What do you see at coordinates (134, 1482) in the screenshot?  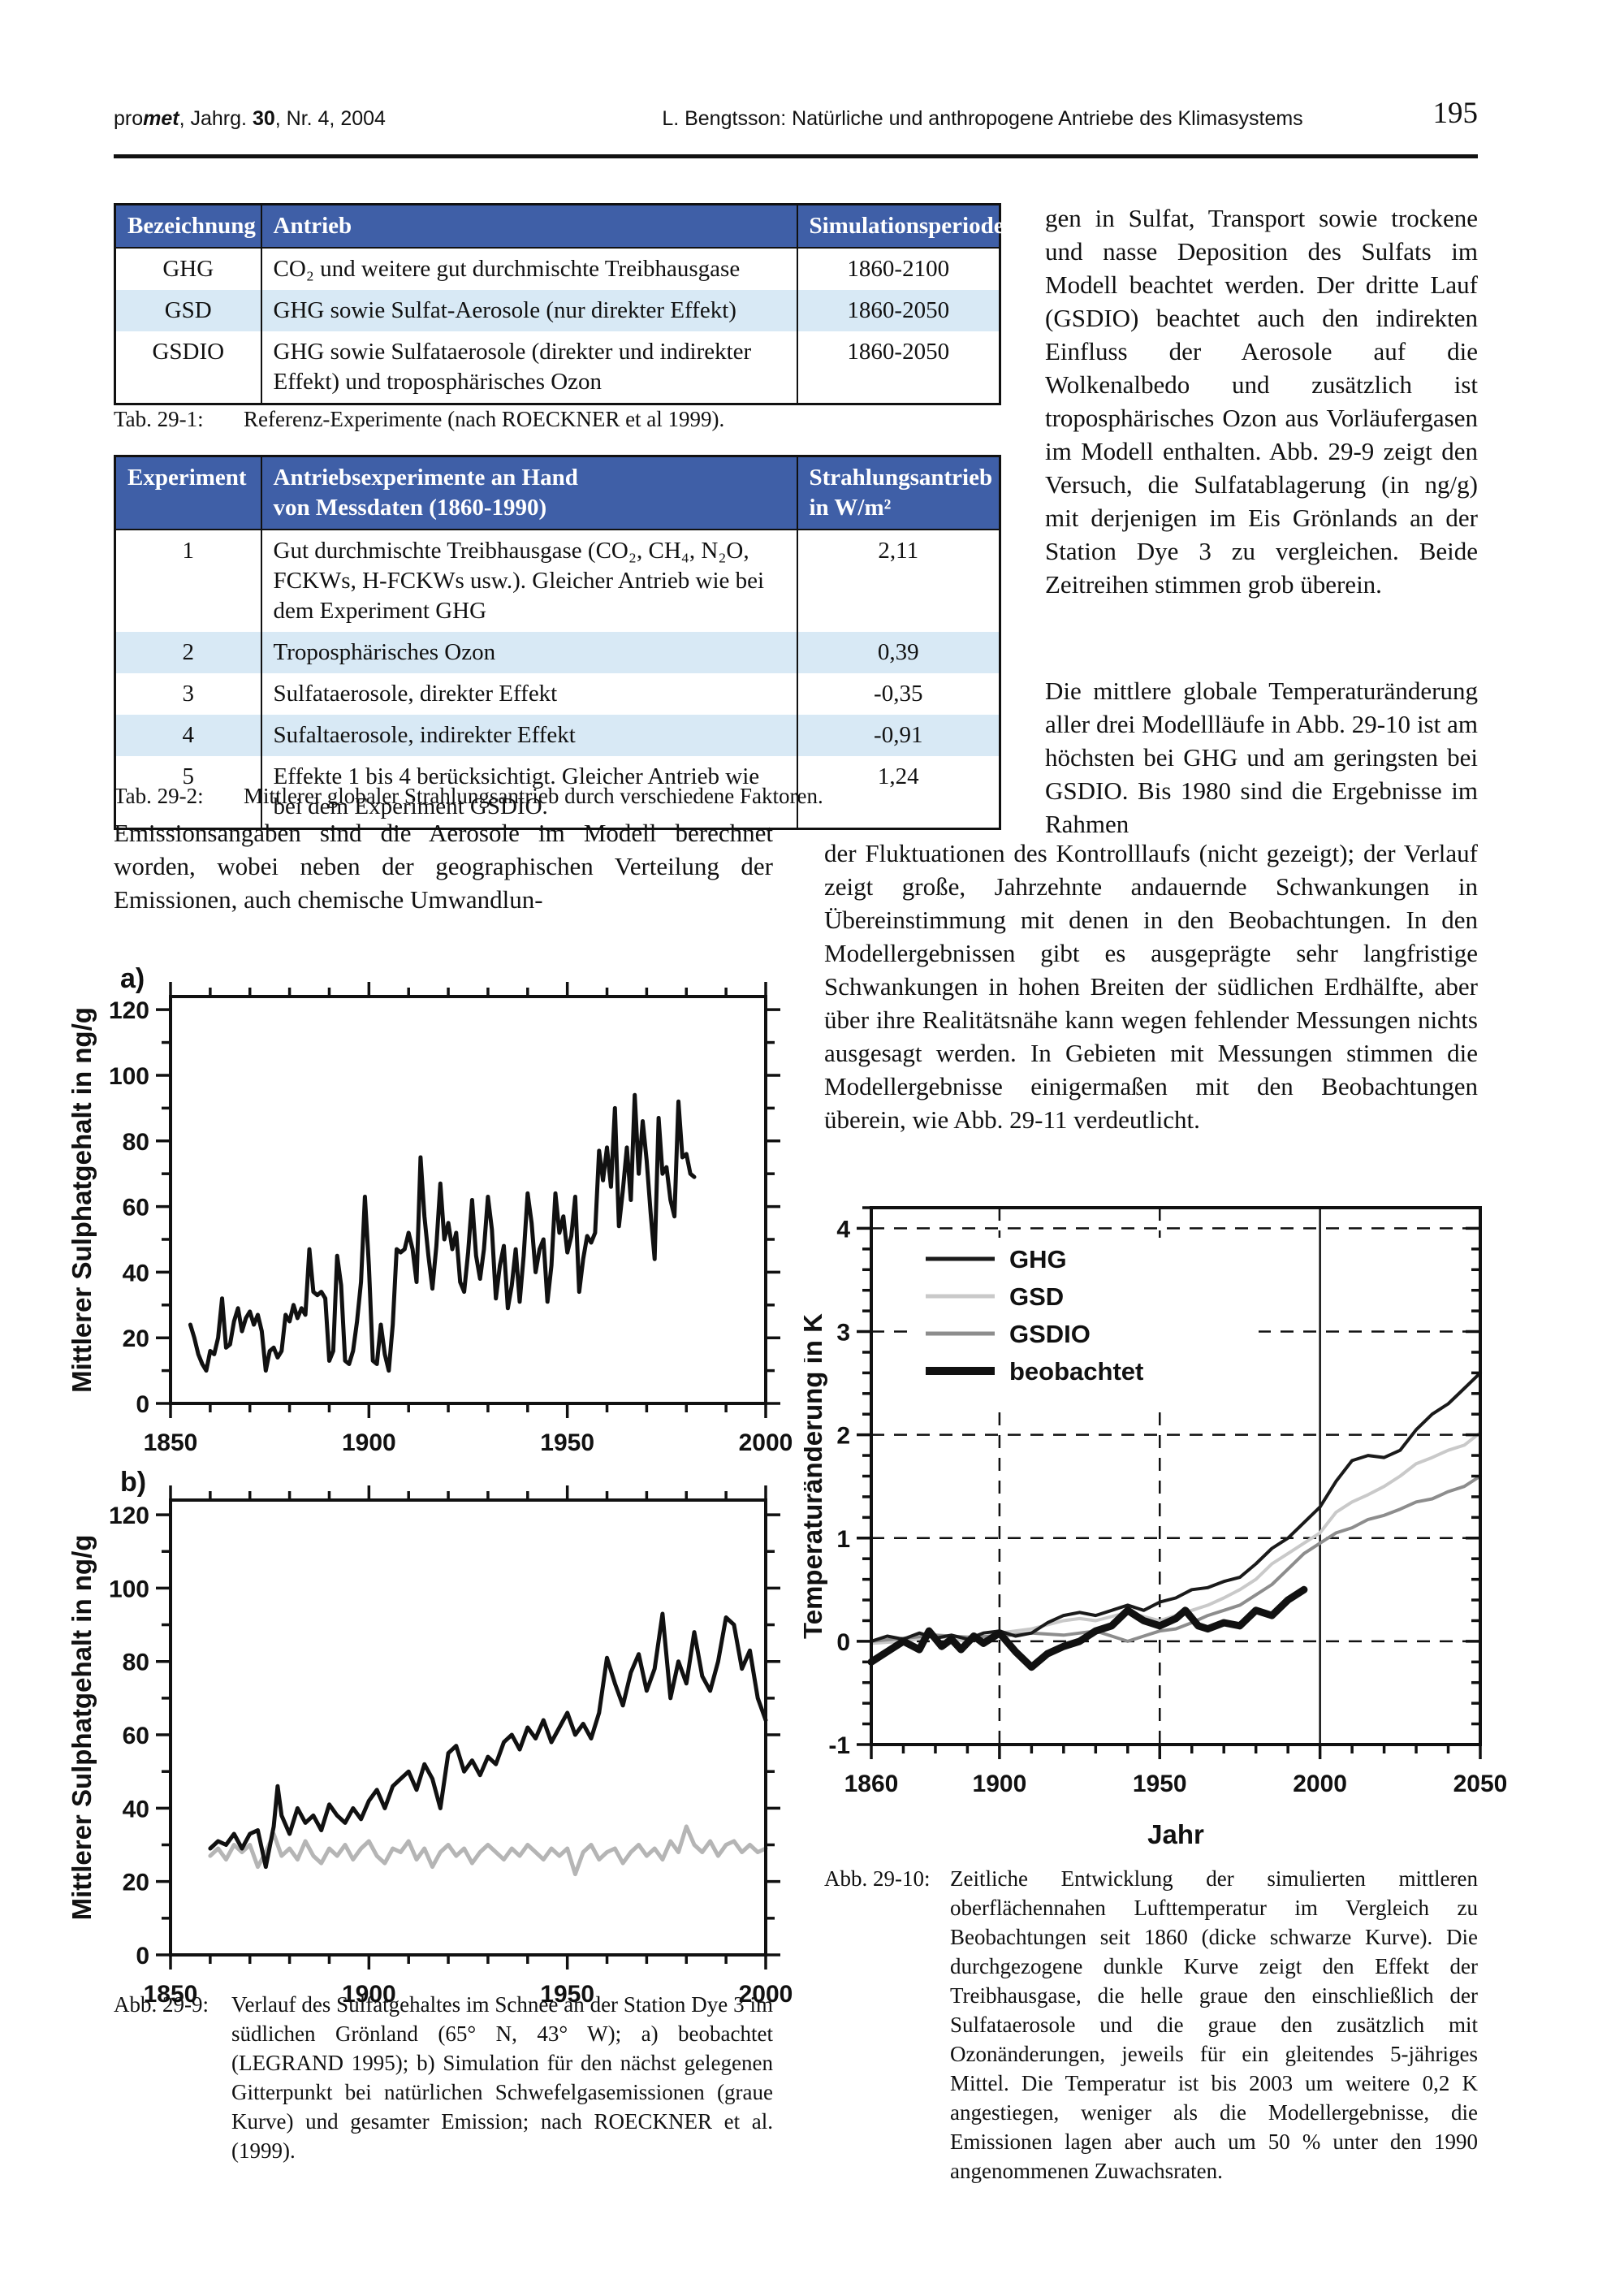 I see `subfigure-label-b: b)` at bounding box center [134, 1482].